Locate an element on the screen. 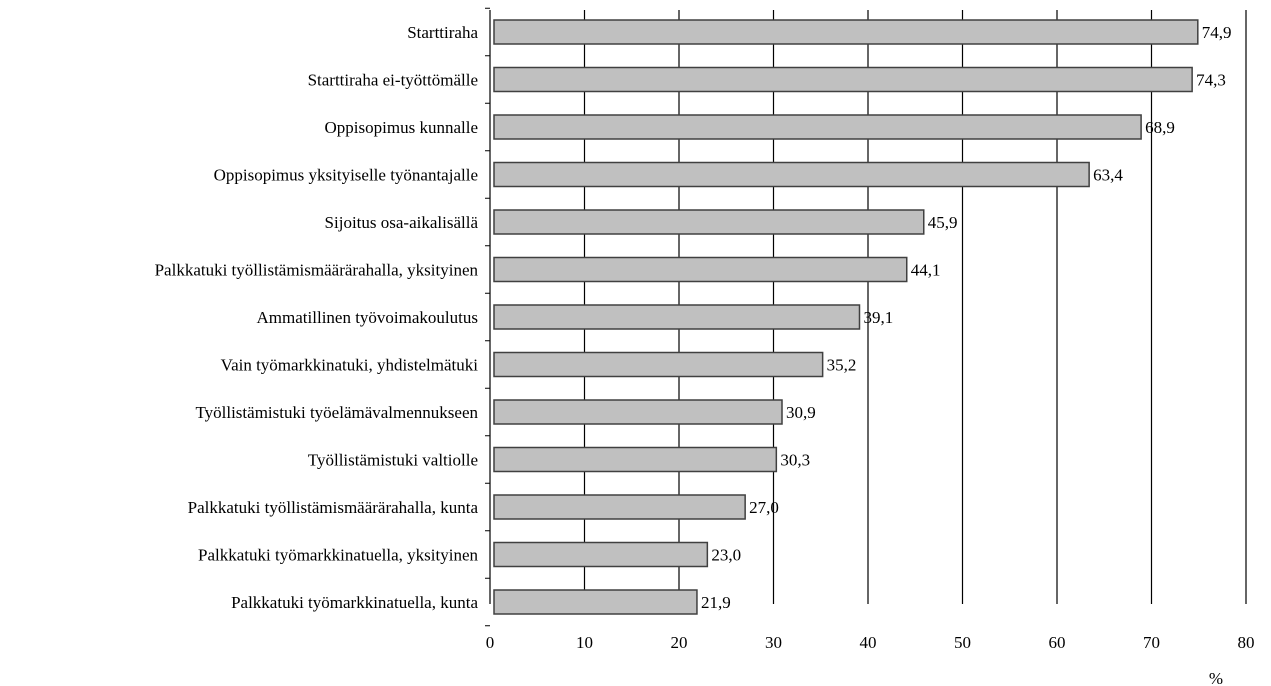 This screenshot has width=1271, height=686. category-label: Työllistämistuki valtiolle is located at coordinates (393, 460).